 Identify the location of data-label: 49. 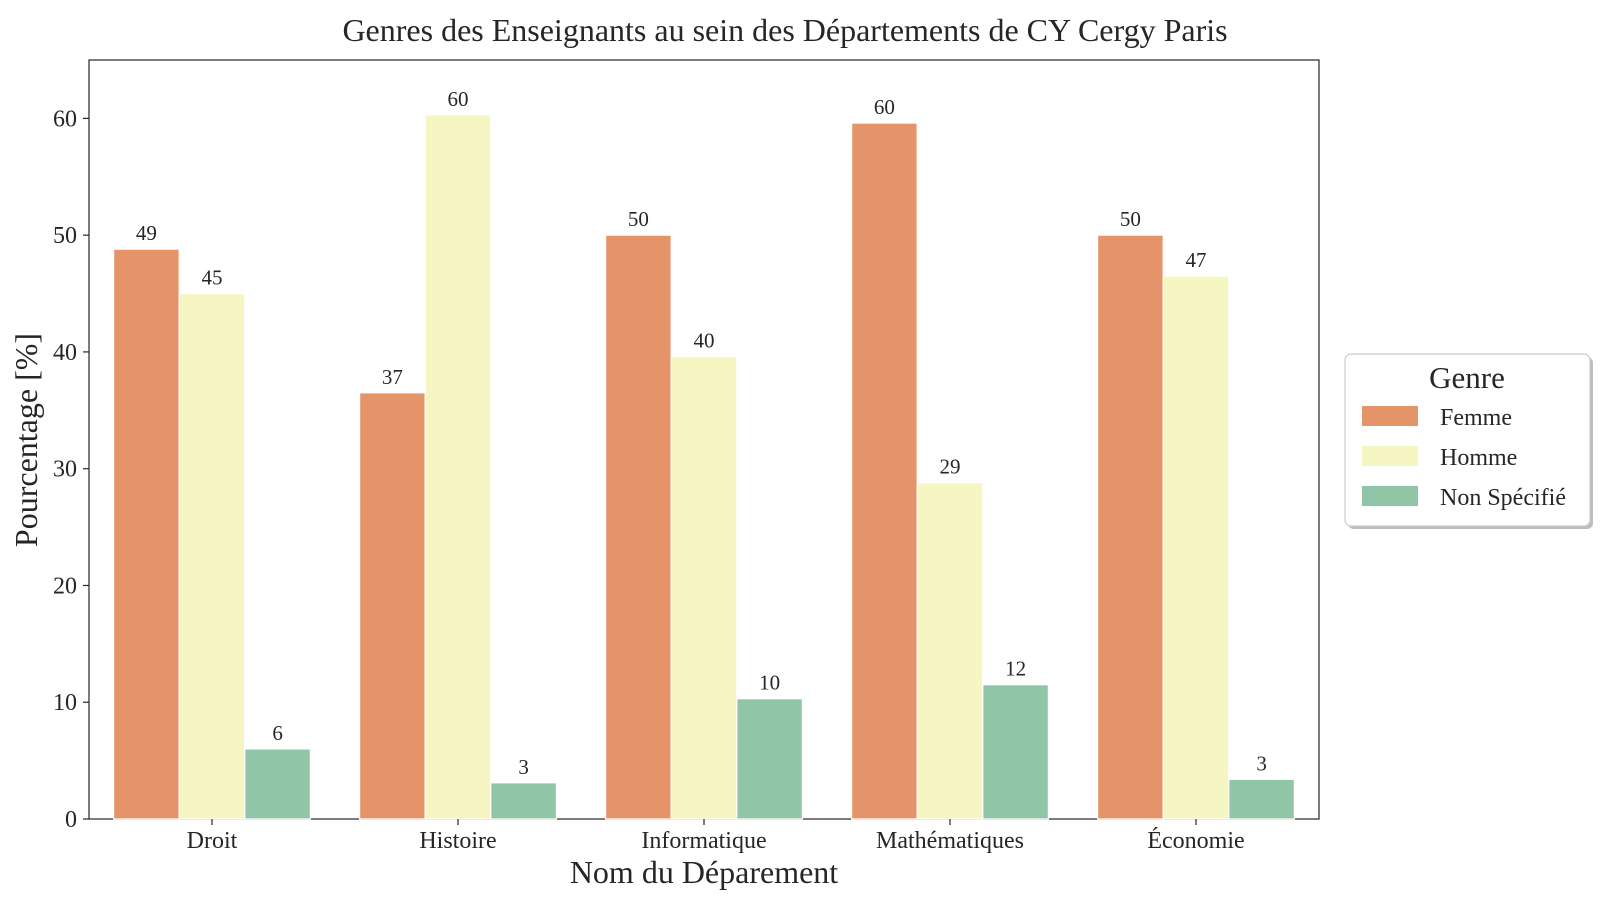
(146, 233).